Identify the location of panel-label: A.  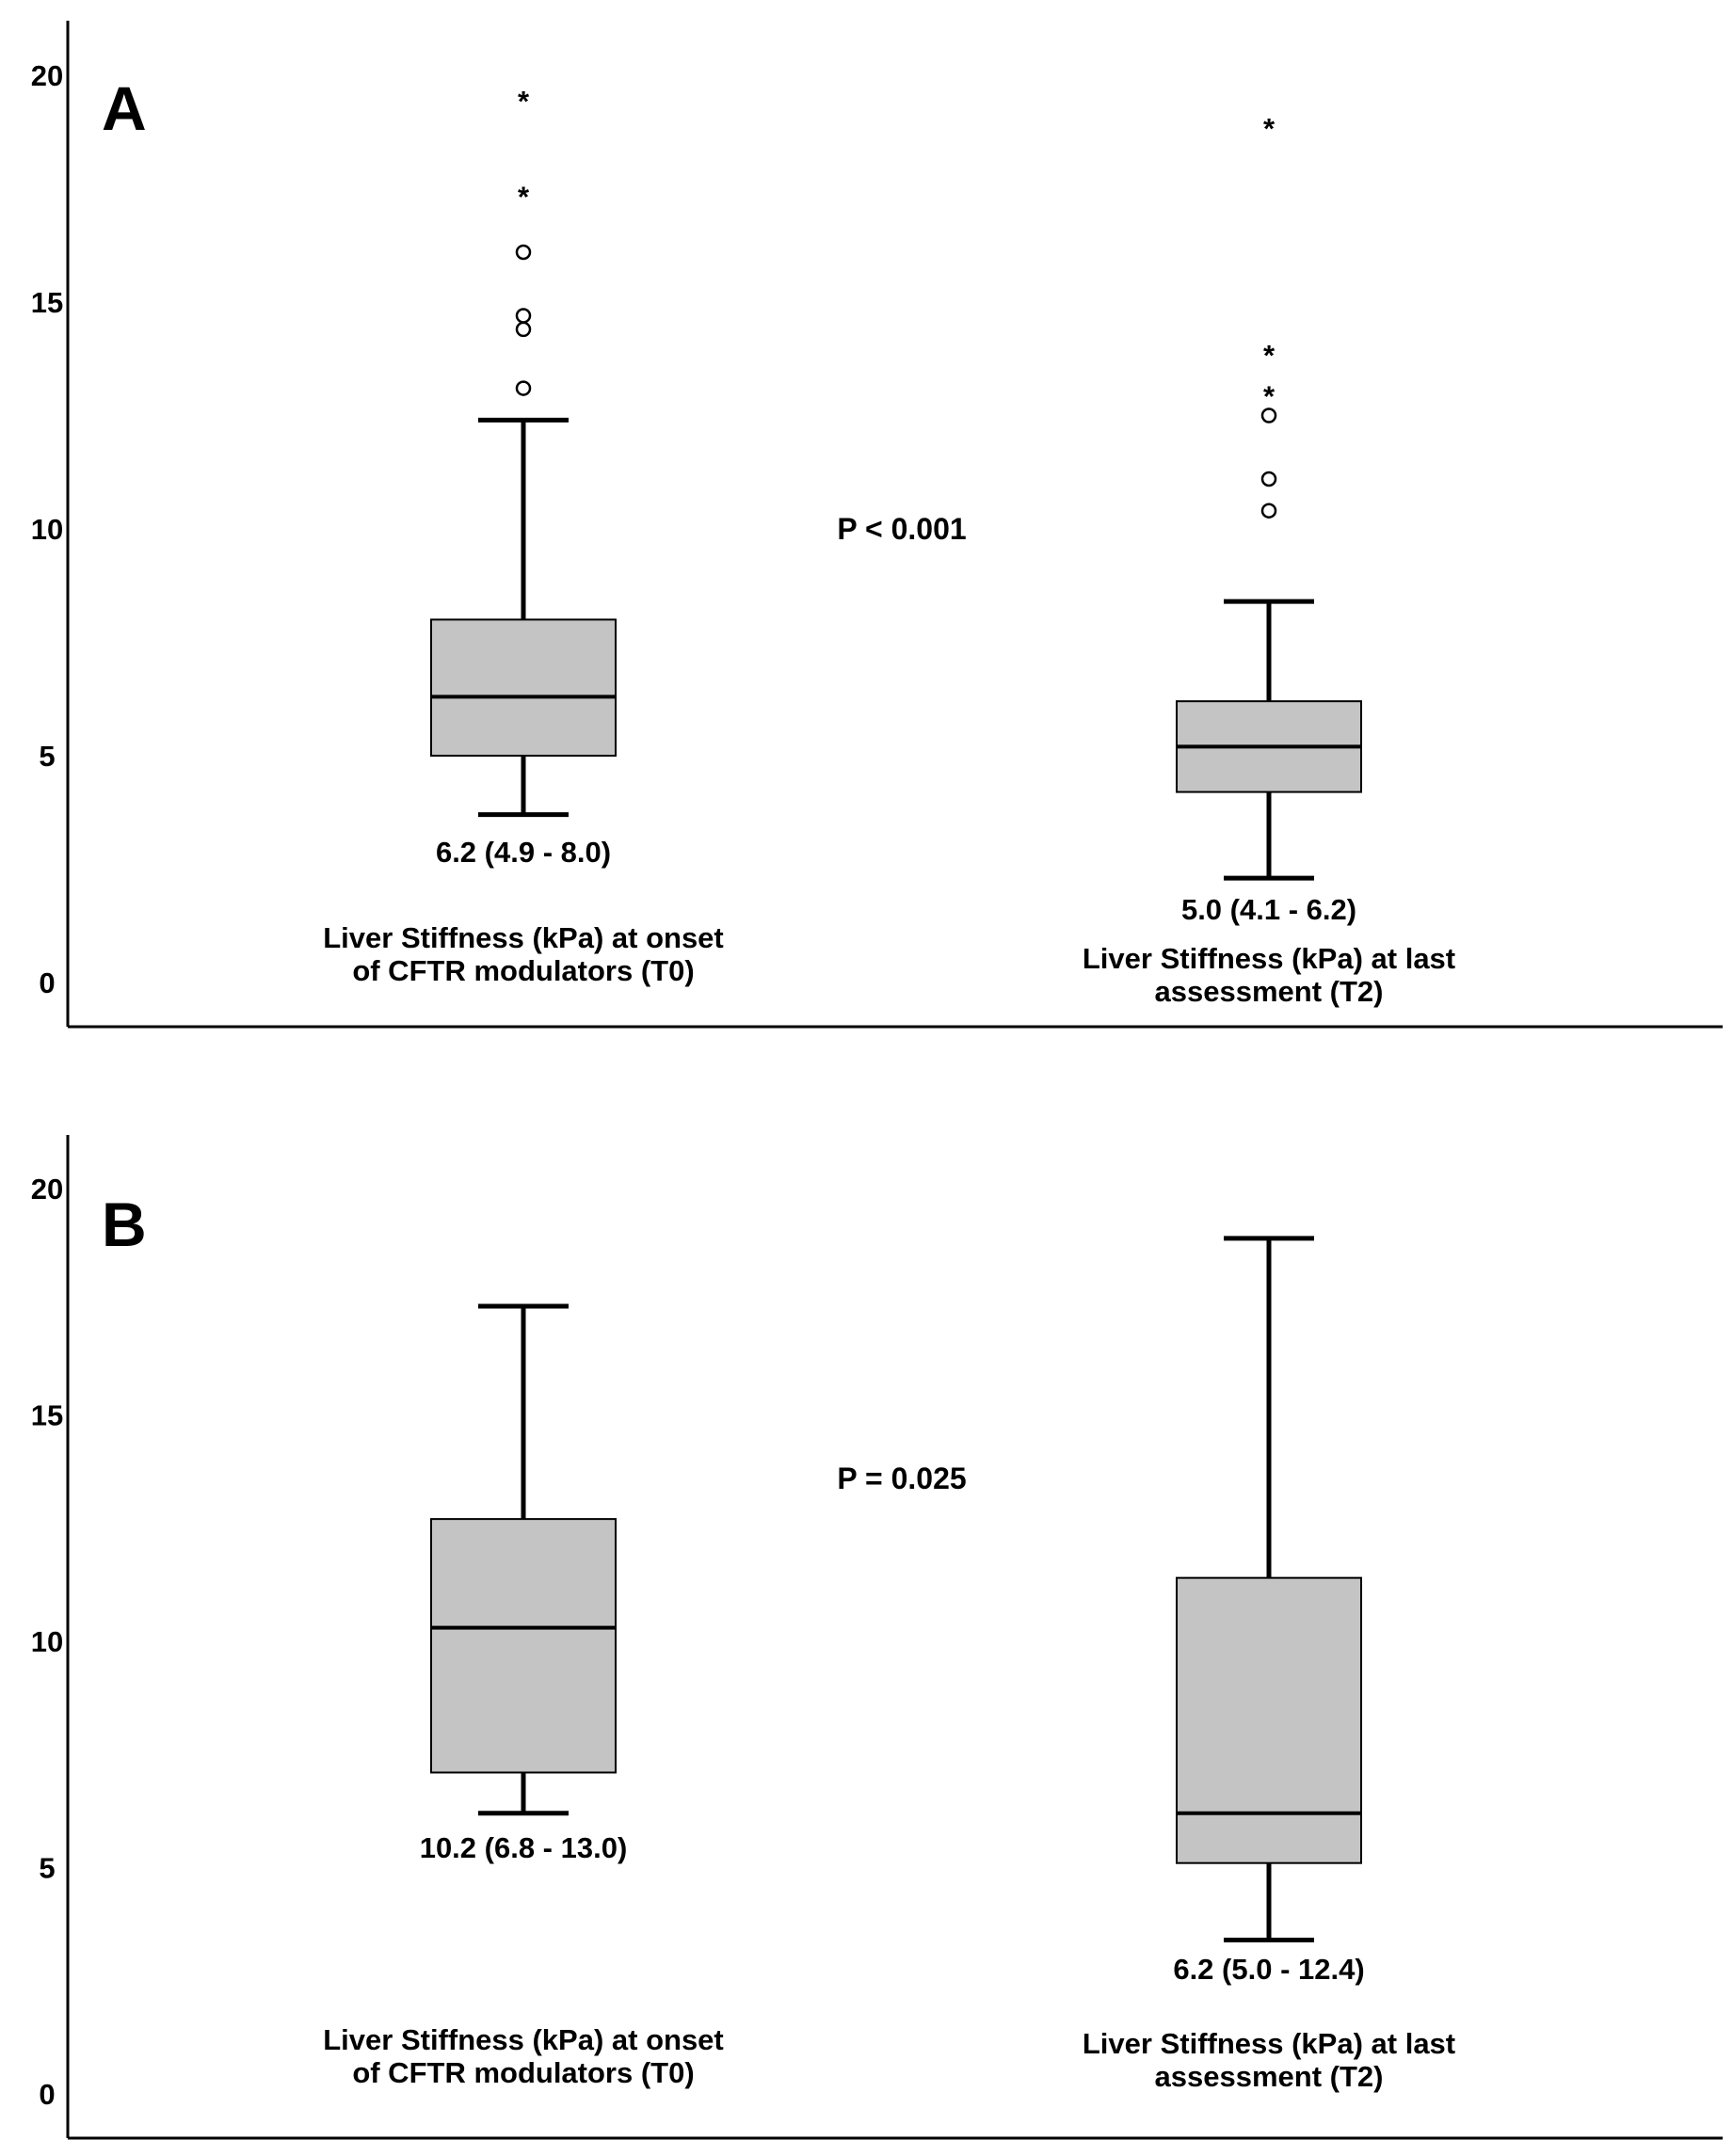
(125, 108).